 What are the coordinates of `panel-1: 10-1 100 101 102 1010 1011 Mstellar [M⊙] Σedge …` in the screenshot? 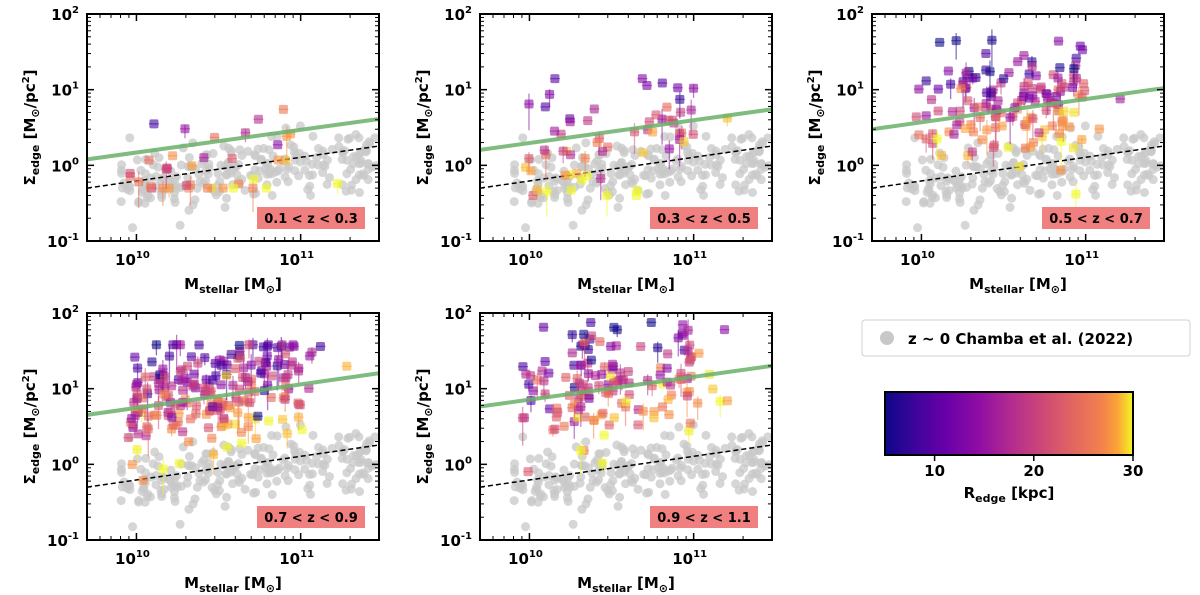 It's located at (200, 150).